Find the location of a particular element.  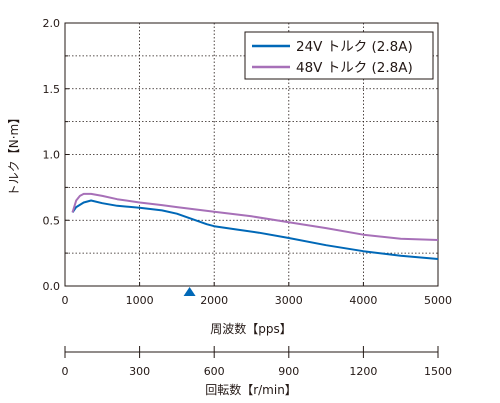

x-tick-label: 2000 is located at coordinates (214, 300).